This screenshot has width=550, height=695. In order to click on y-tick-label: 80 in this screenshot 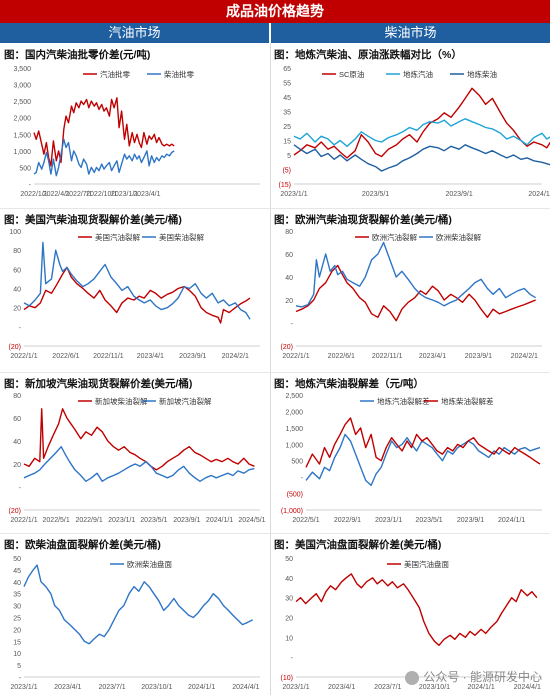, I will do `click(289, 232)`.